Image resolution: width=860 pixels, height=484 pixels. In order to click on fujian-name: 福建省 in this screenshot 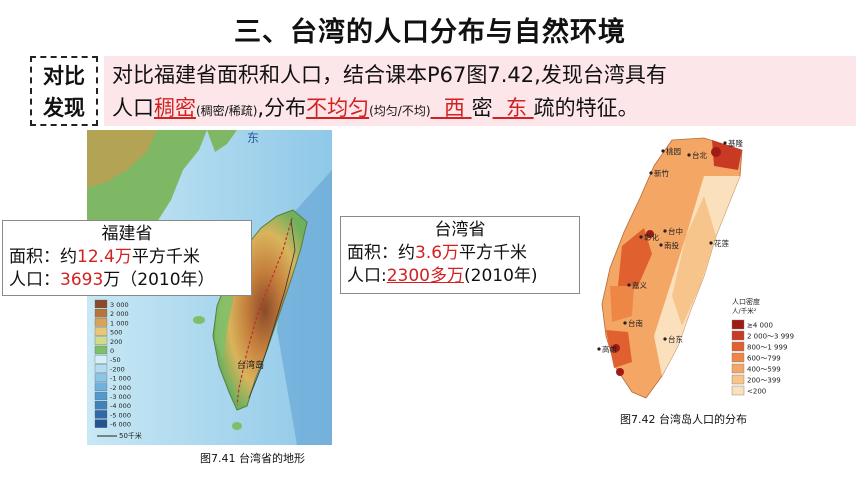, I will do `click(127, 234)`.